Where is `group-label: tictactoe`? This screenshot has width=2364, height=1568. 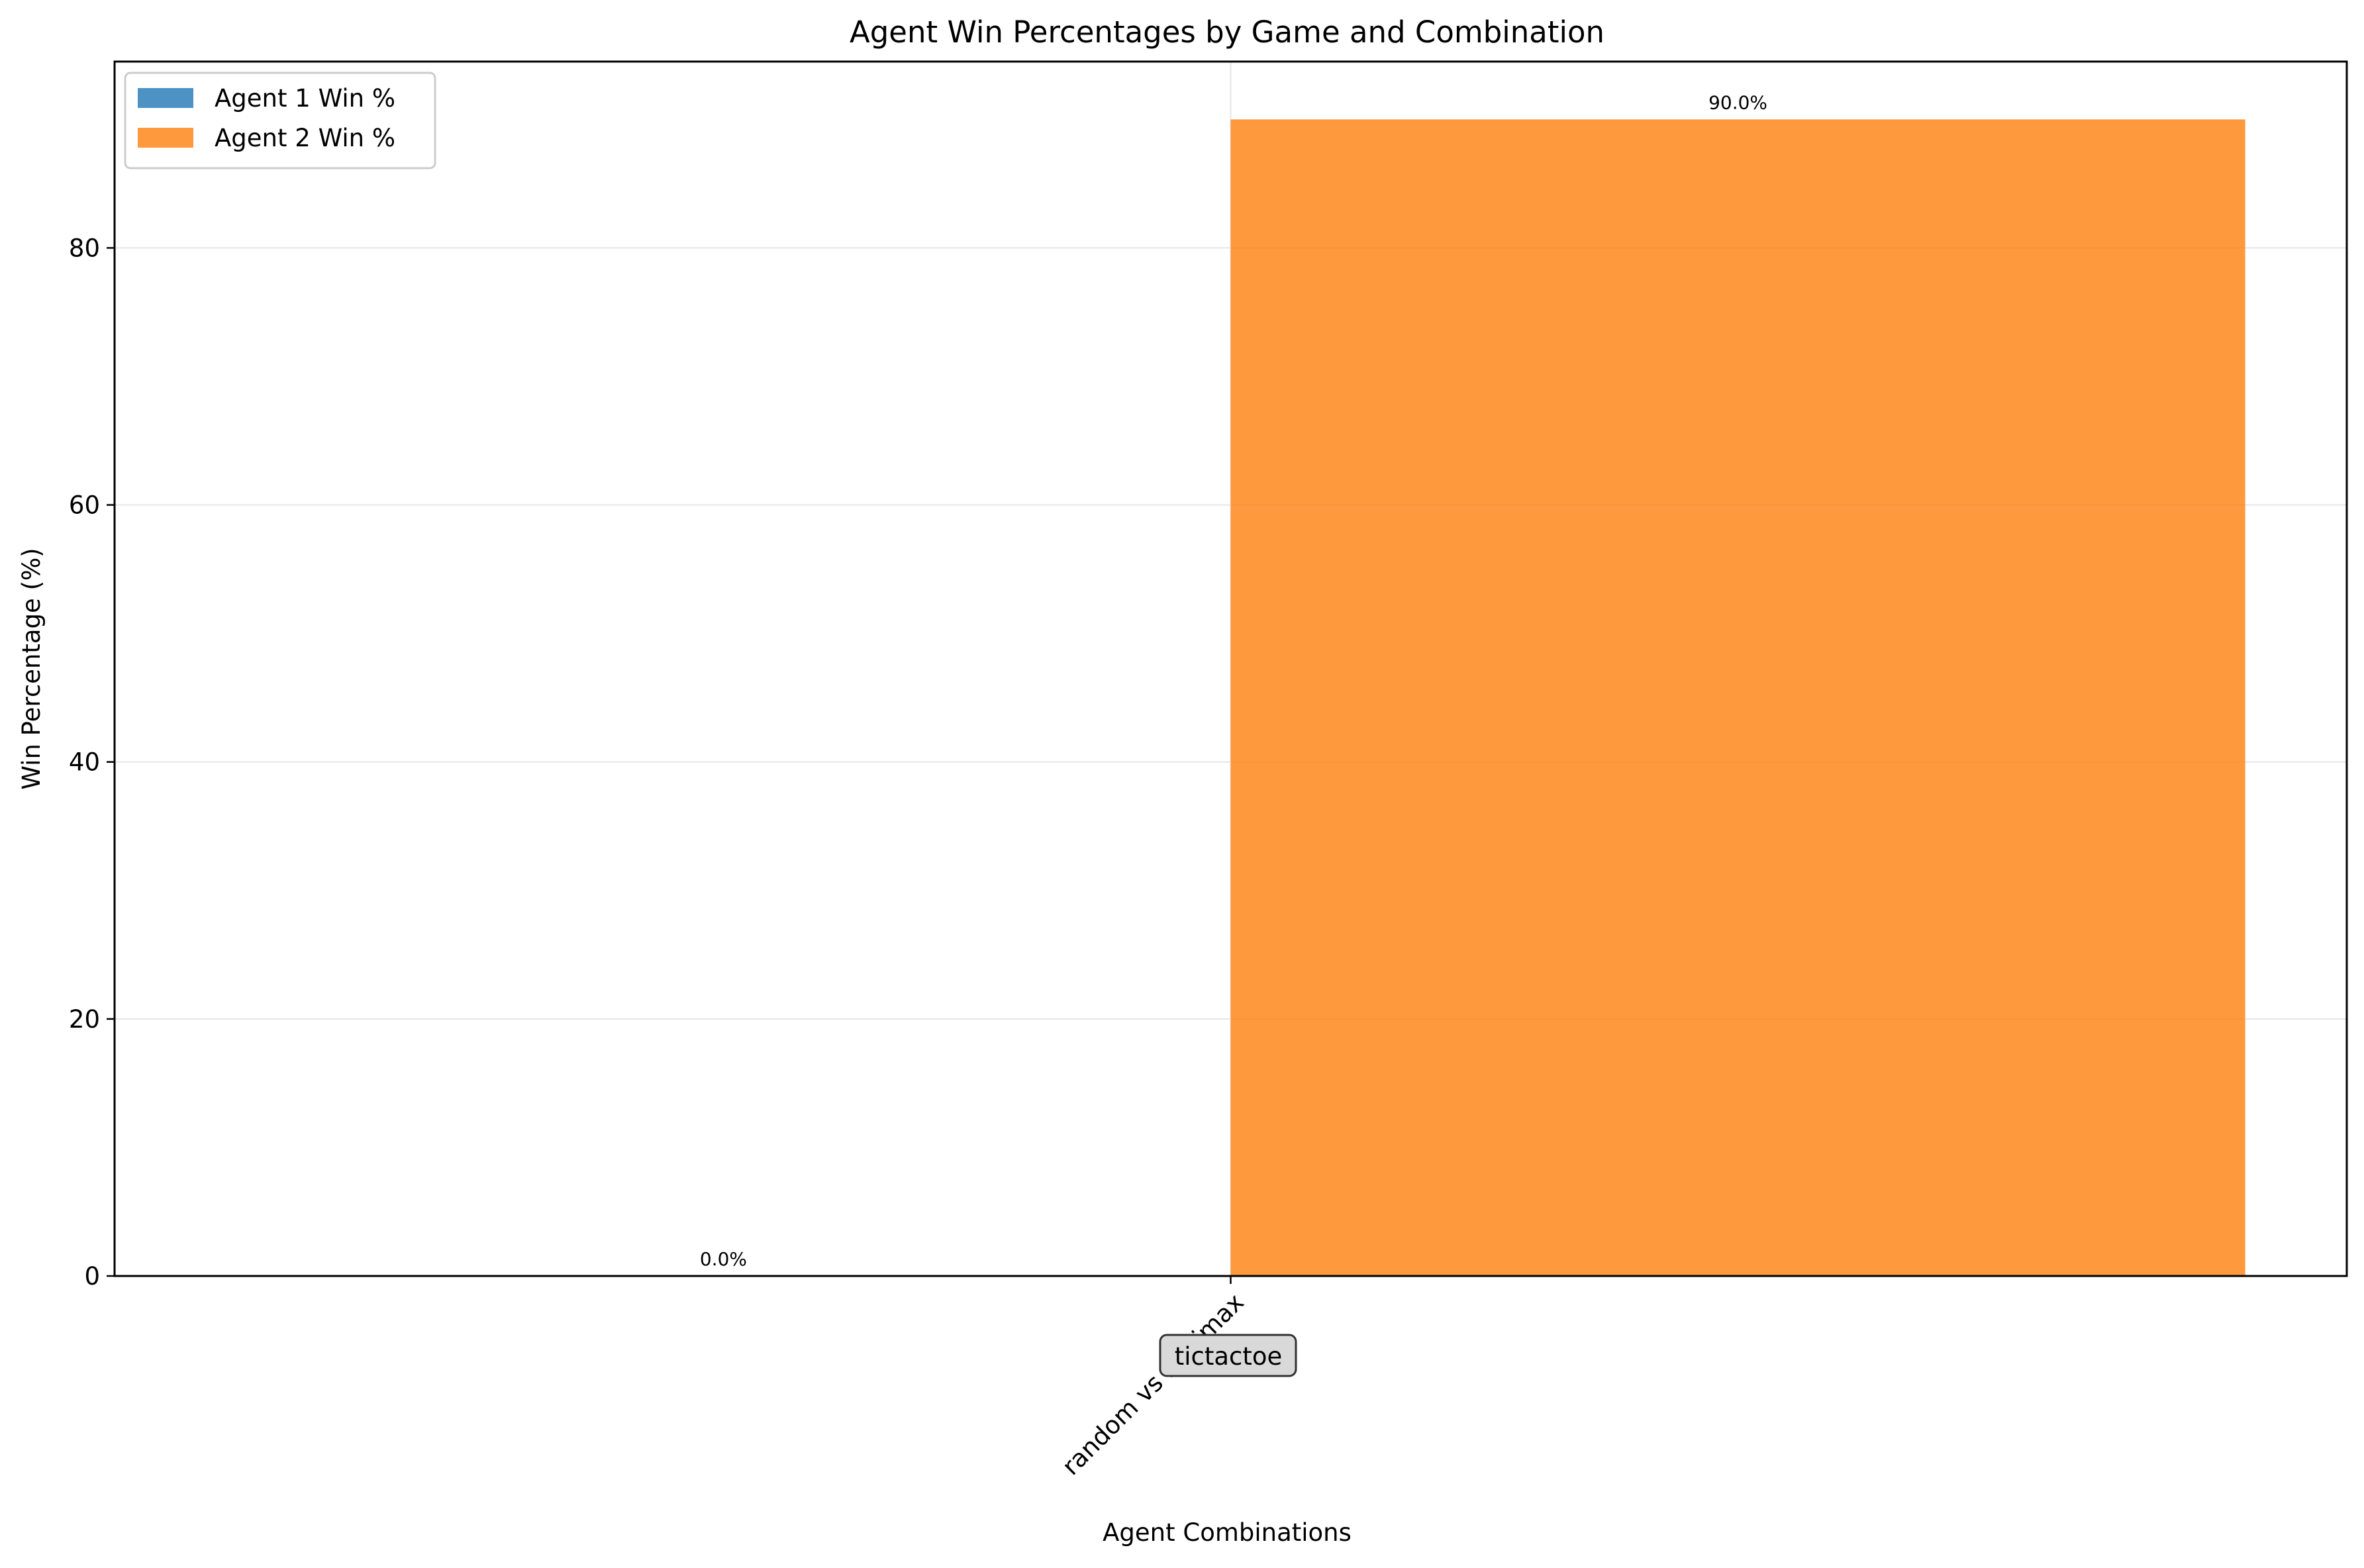
group-label: tictactoe is located at coordinates (1229, 1356).